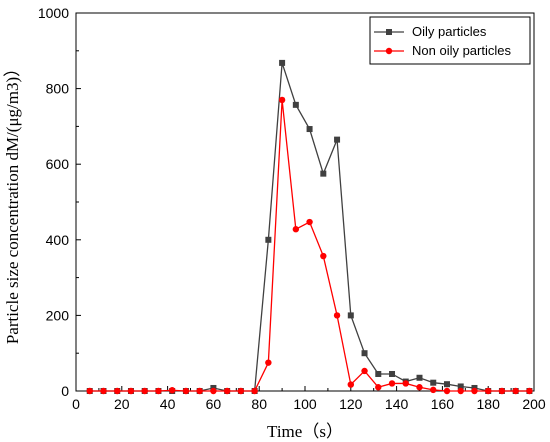  I want to click on x-tick-label: 0, so click(76, 404).